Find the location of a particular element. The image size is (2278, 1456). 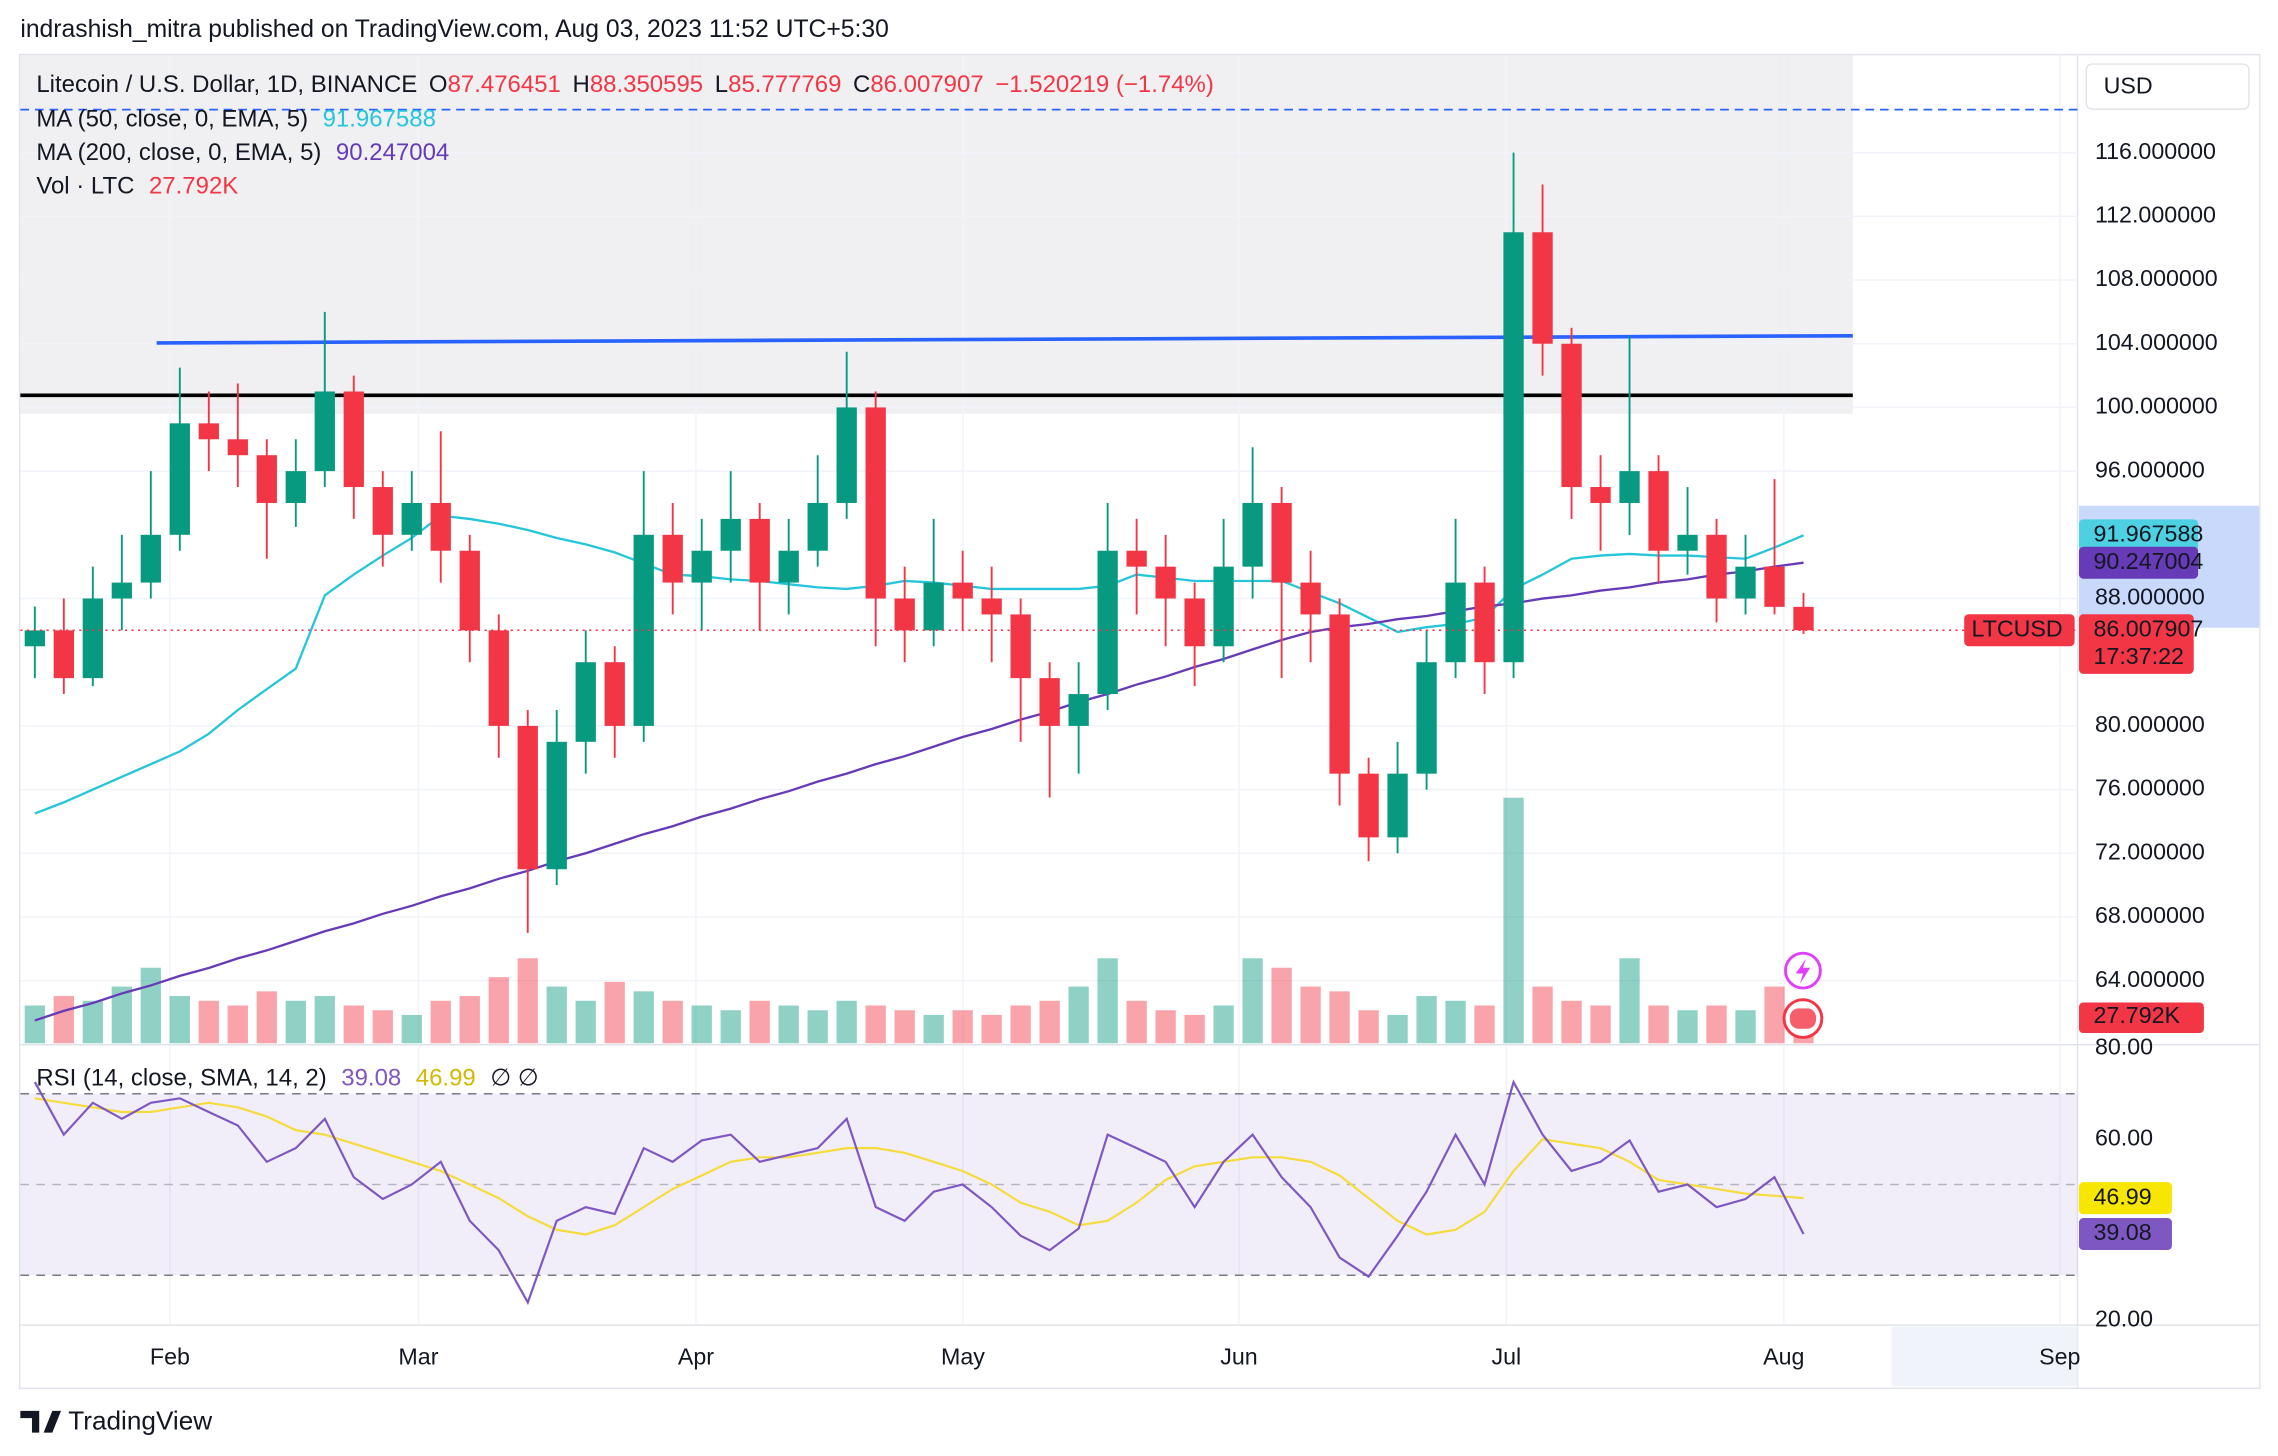

rsi-badge is located at coordinates (2125, 1234).